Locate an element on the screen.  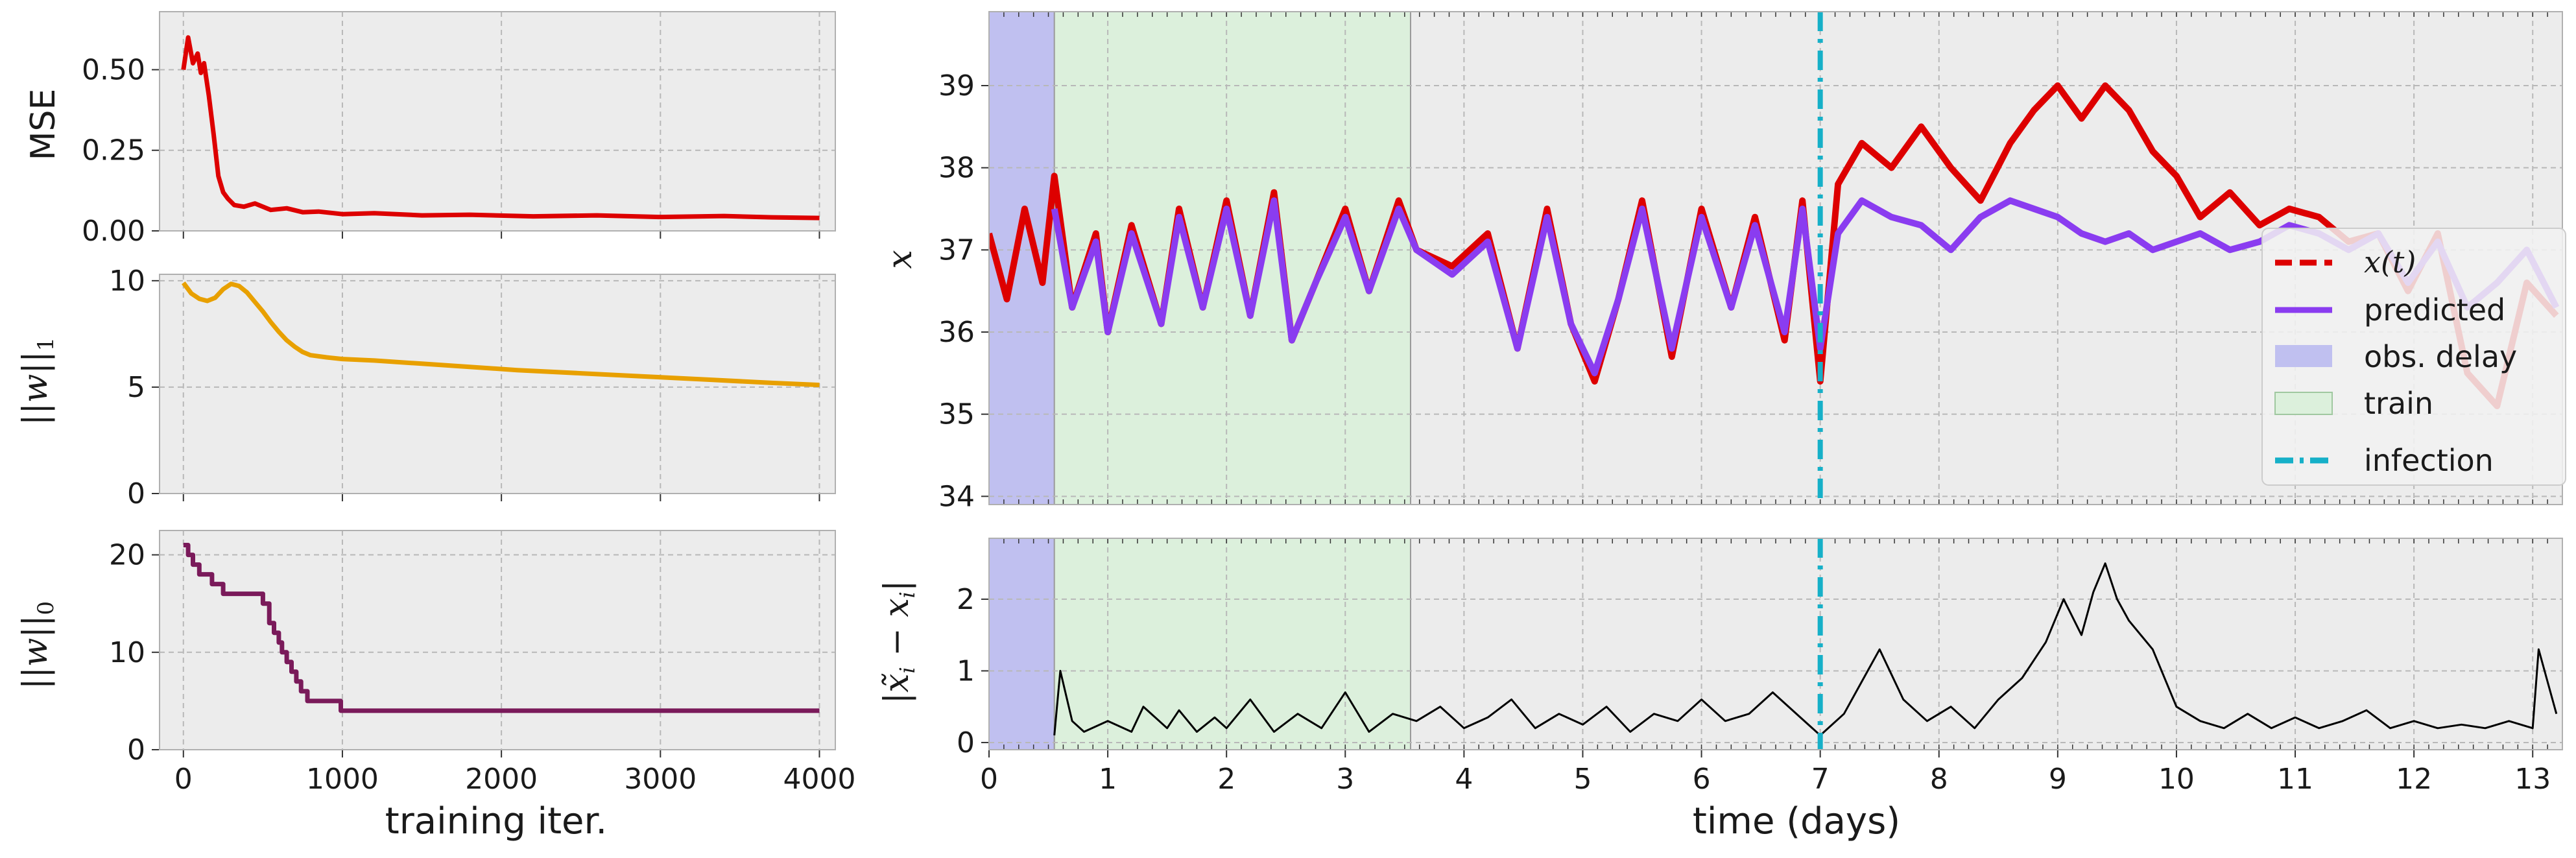
legend-label-infection: infection is located at coordinates (2429, 460).